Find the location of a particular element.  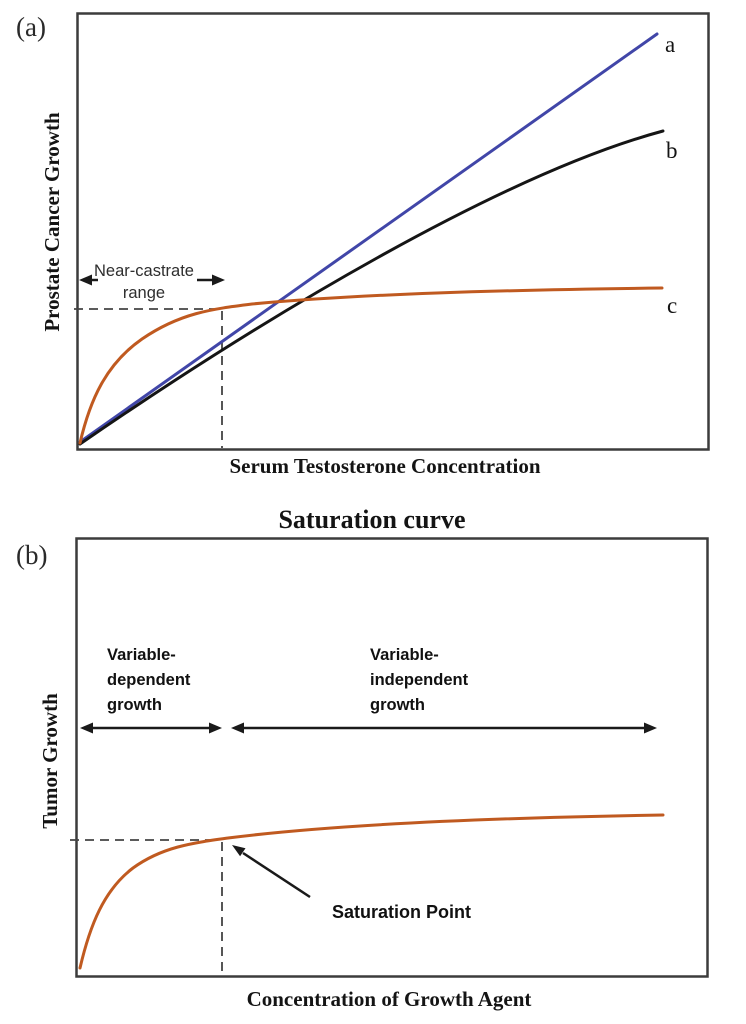

near-castrate-right-arrowhead-icon is located at coordinates (218, 280).